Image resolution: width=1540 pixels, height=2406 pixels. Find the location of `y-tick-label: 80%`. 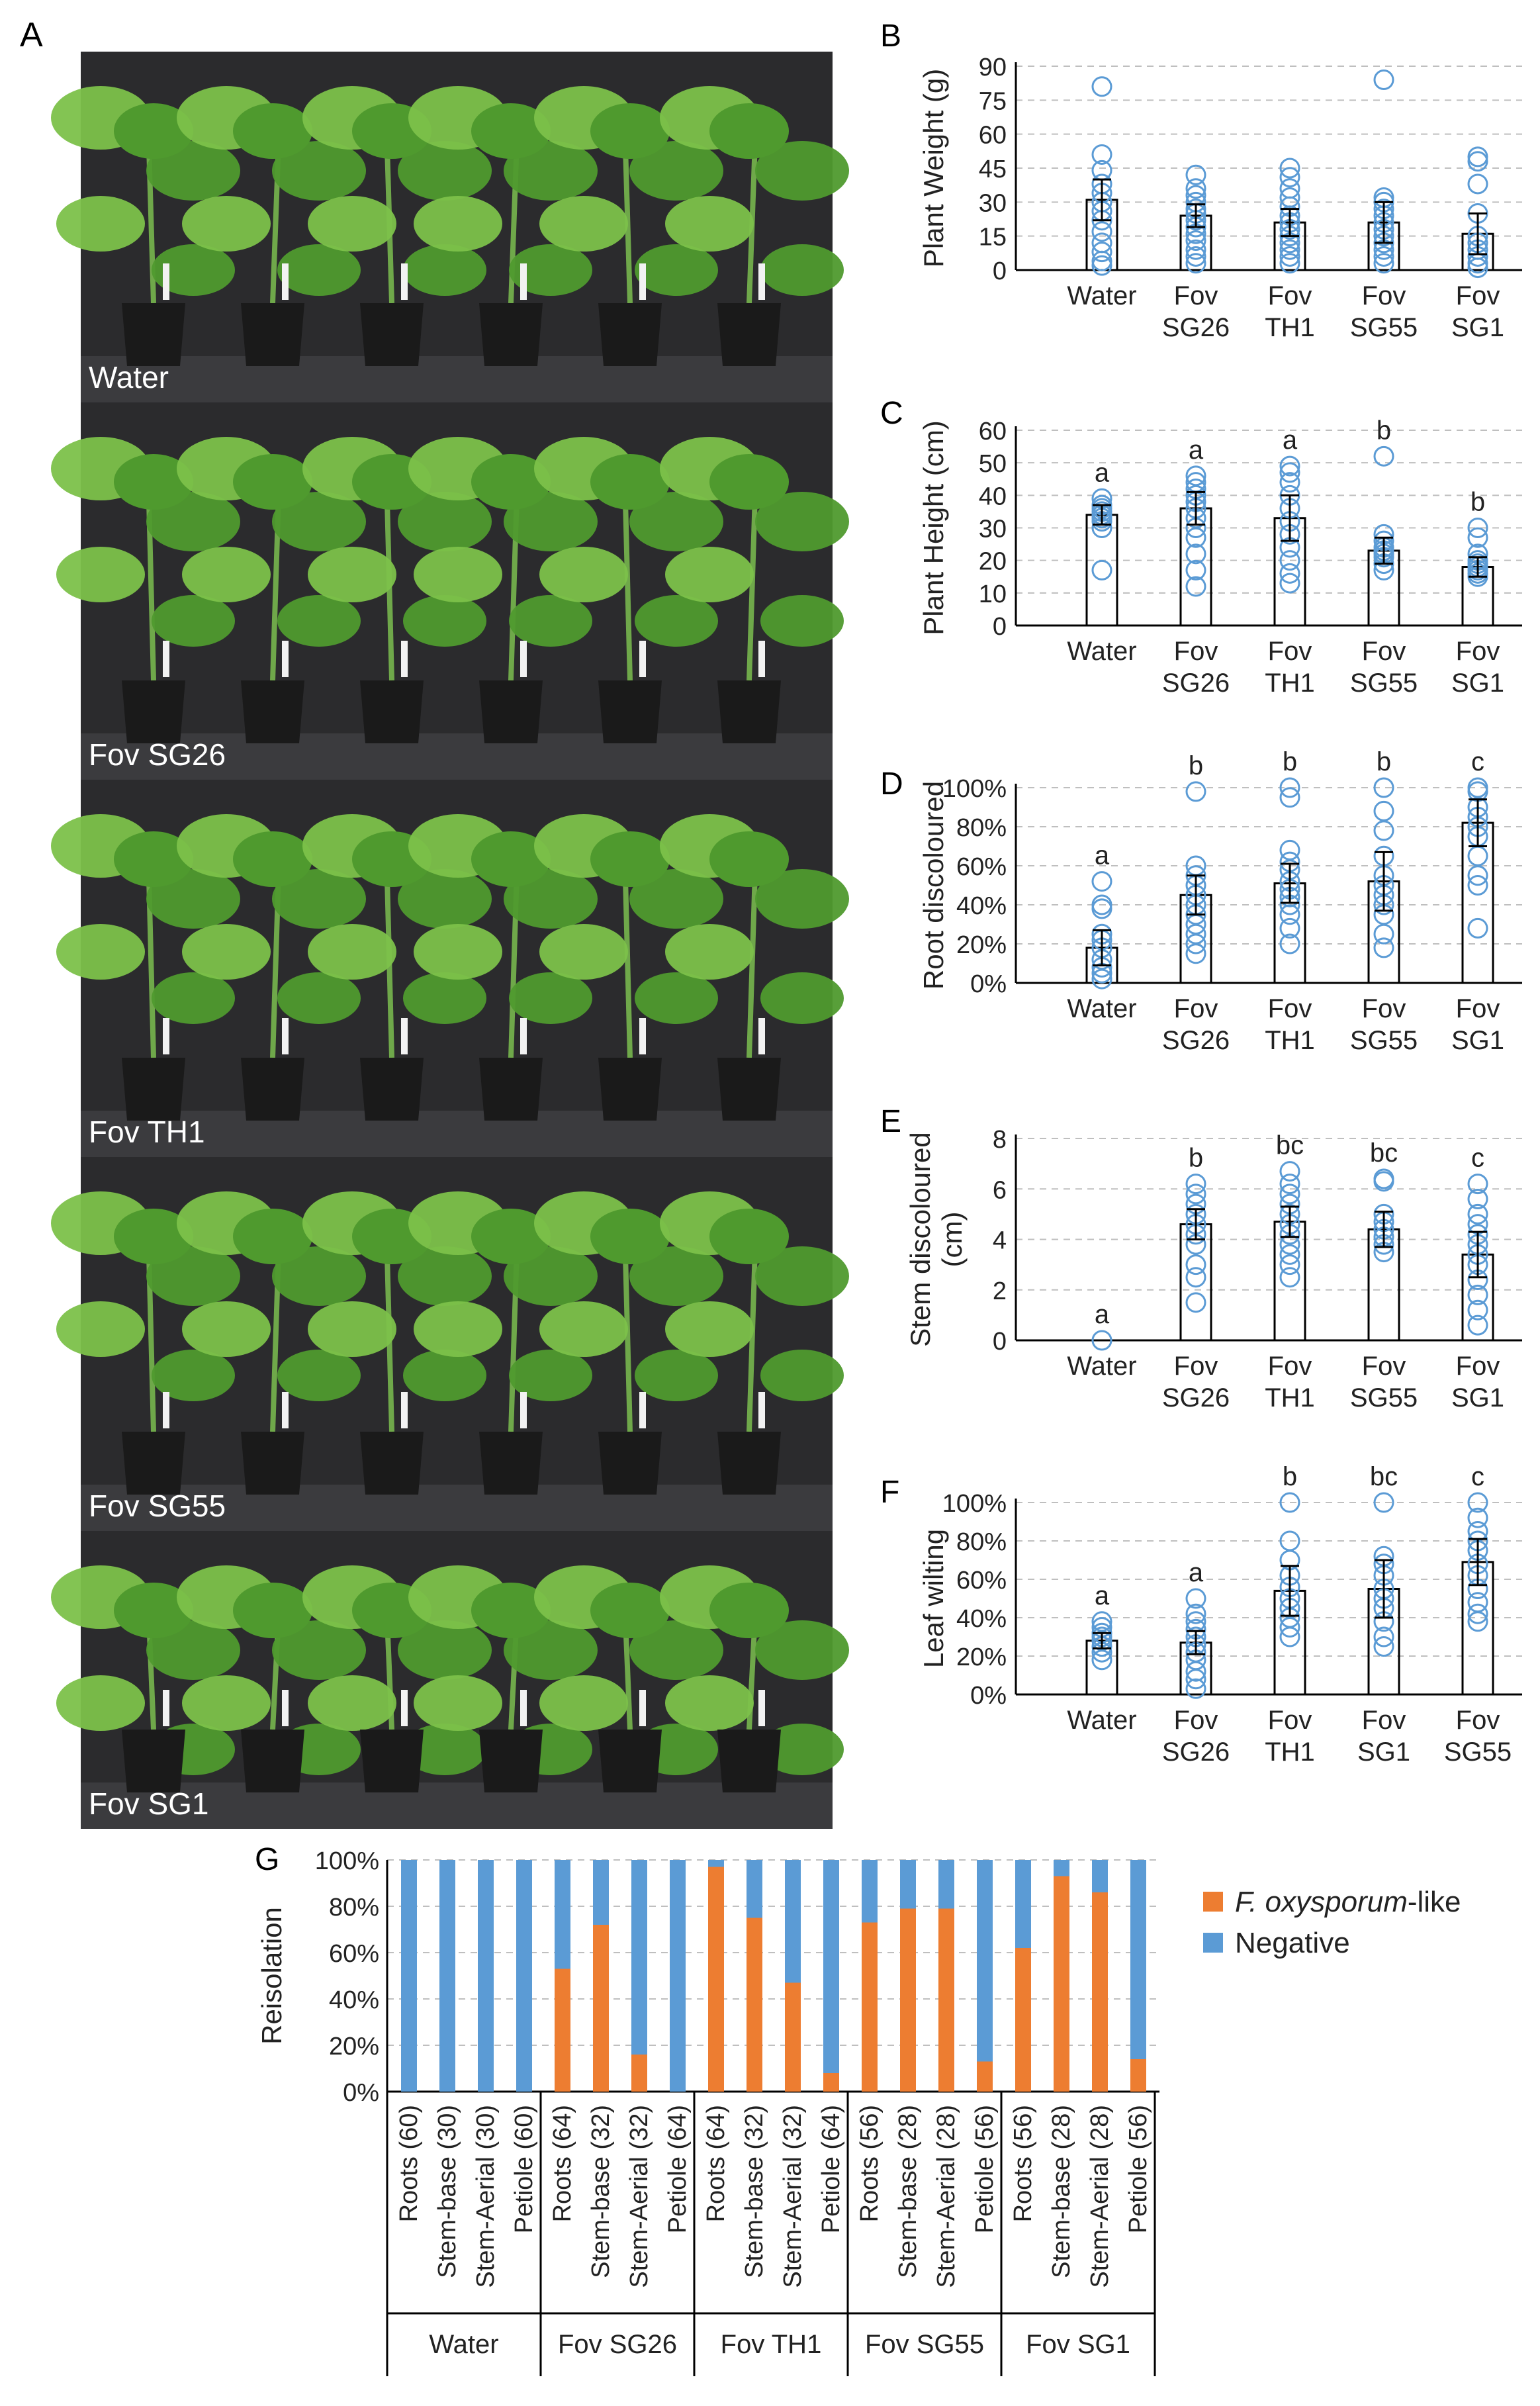

y-tick-label: 80% is located at coordinates (981, 1542).